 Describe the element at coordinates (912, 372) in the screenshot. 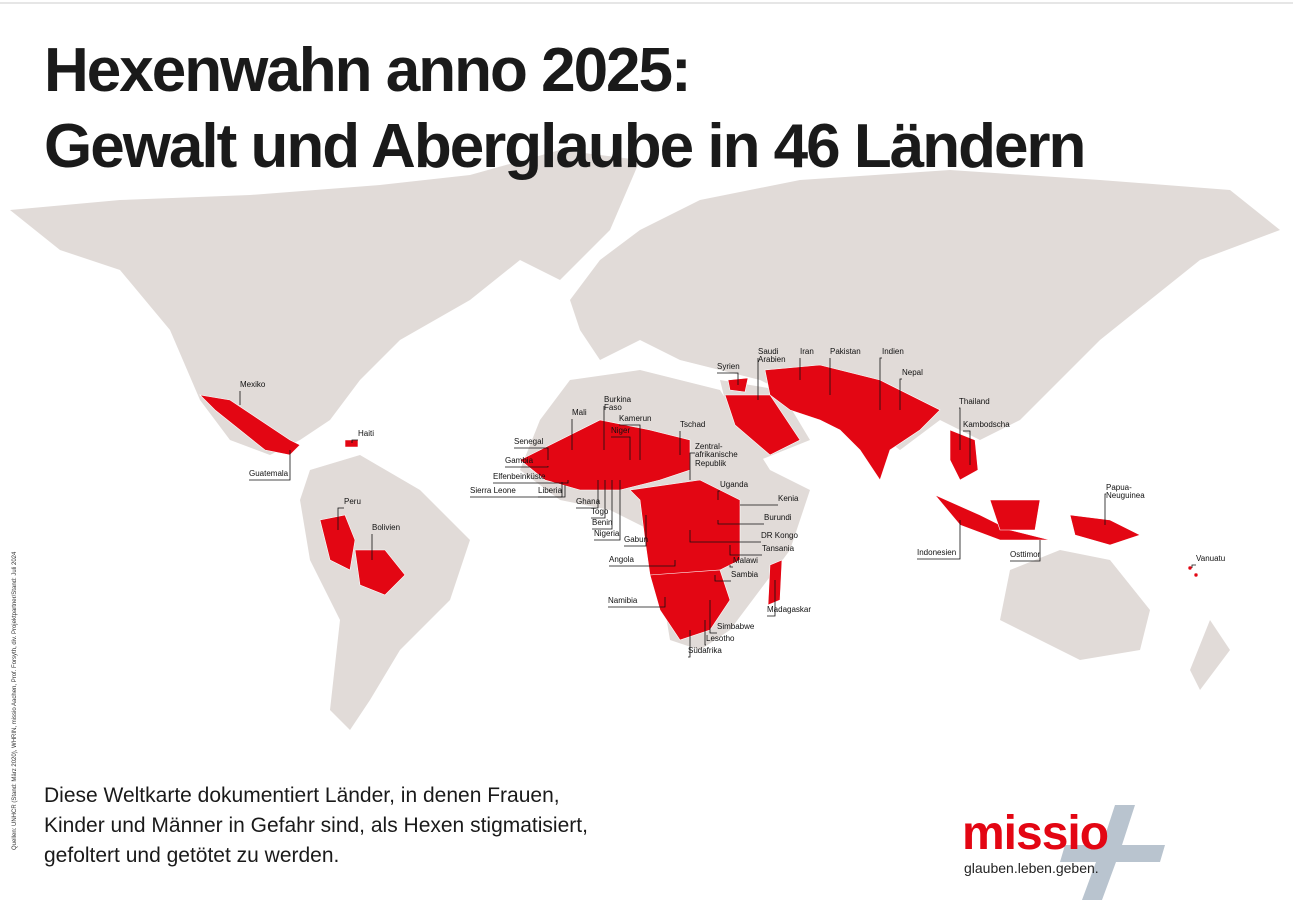

I see `country-label: Nepal` at that location.